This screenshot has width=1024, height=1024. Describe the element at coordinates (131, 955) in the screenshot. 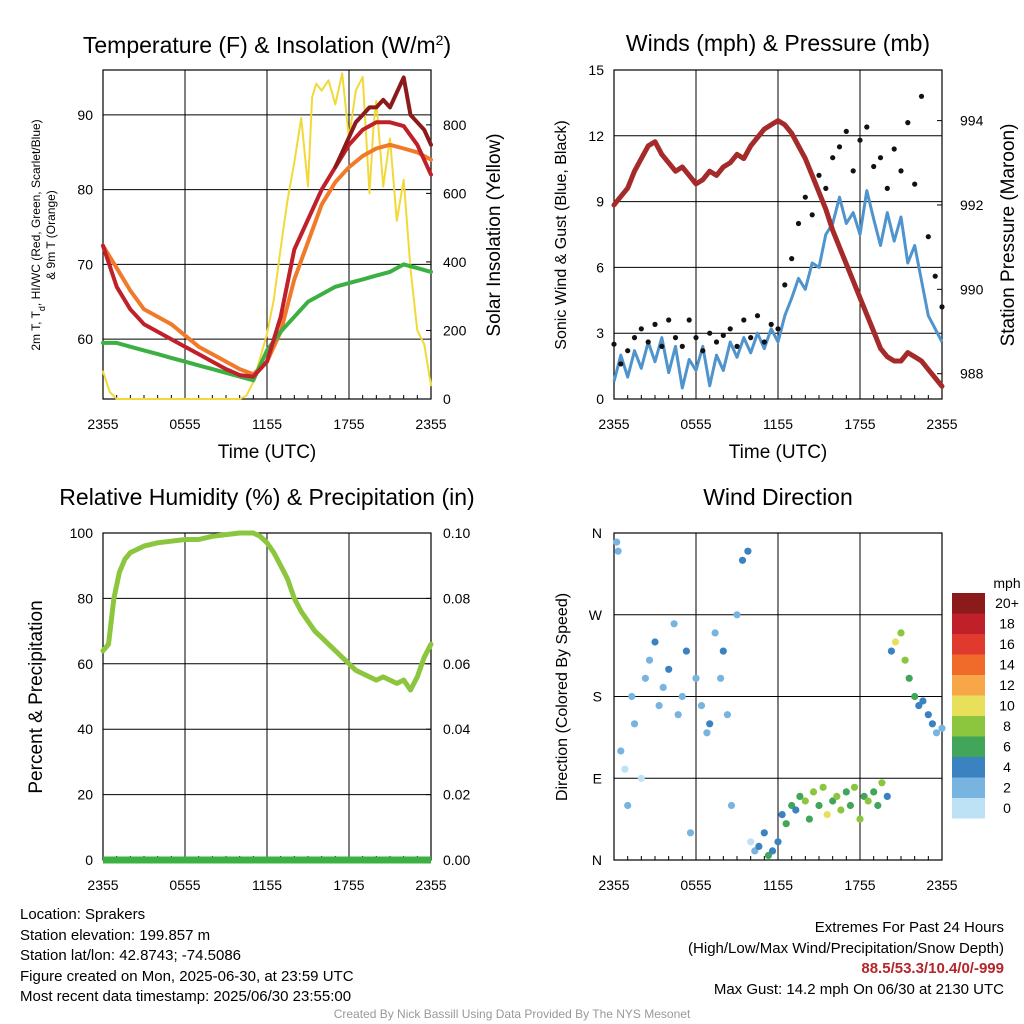

I see `station-latlon: Station lat/lon: 42.8743; -74.5086` at that location.